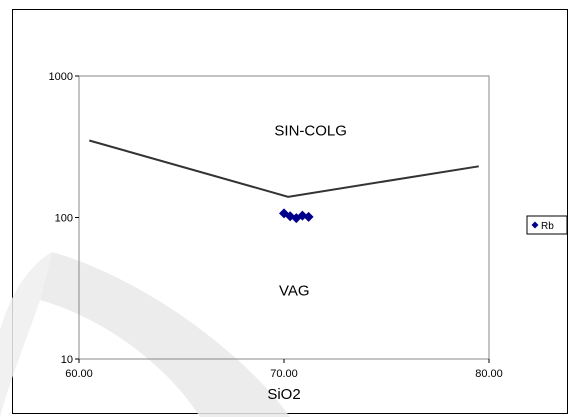  What do you see at coordinates (284, 374) in the screenshot?
I see `x-tick-label: 70.00` at bounding box center [284, 374].